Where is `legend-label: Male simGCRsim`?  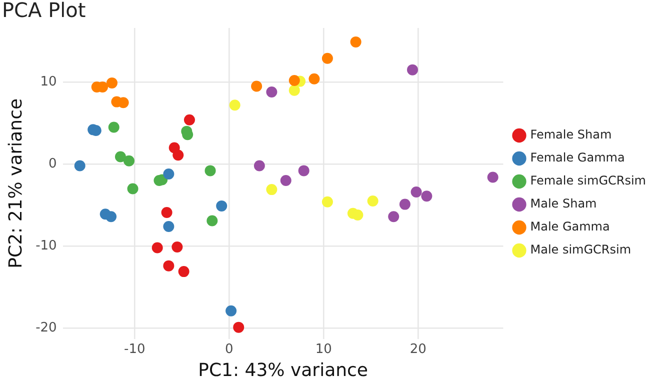
legend-label: Male simGCRsim is located at coordinates (581, 249).